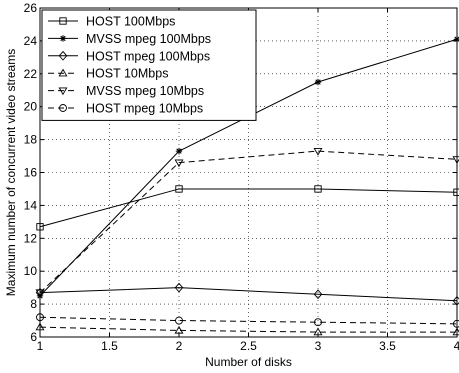 The width and height of the screenshot is (459, 373). Describe the element at coordinates (31, 140) in the screenshot. I see `y-tick-label: 18` at that location.